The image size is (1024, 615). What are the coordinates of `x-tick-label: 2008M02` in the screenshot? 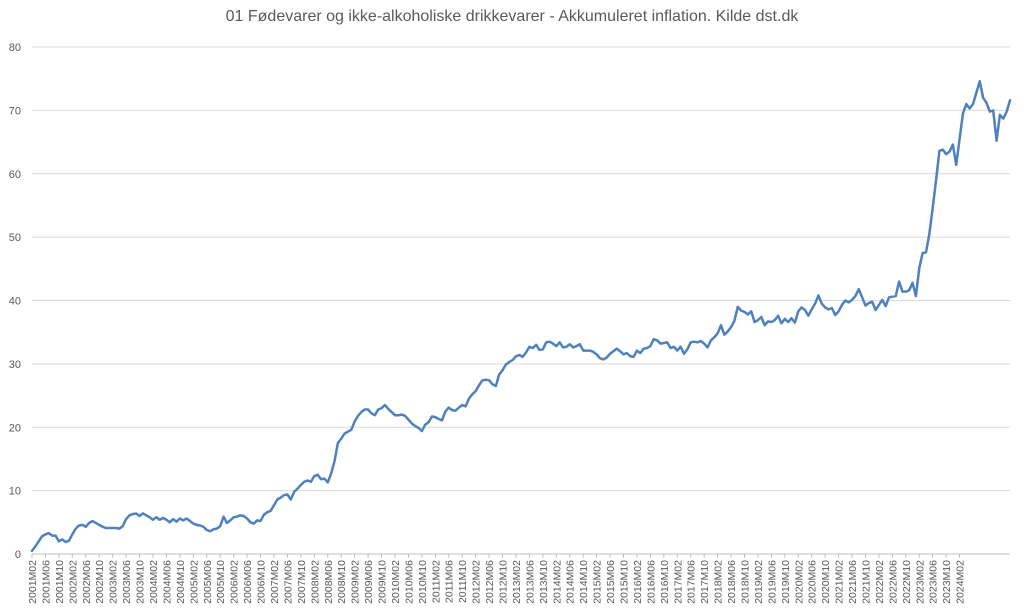 It's located at (315, 582).